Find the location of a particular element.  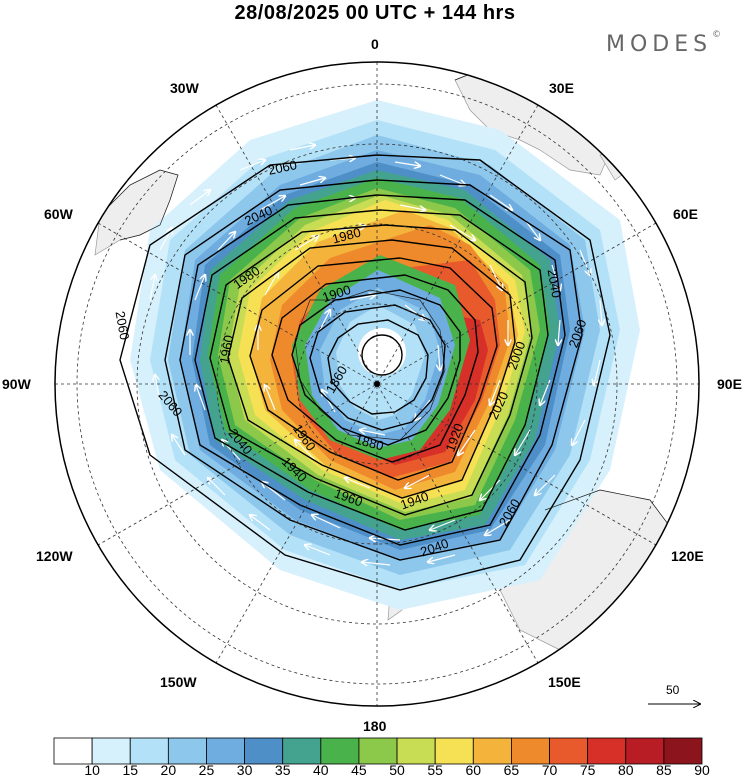

lon-label-60w: 60W is located at coordinates (58, 214).